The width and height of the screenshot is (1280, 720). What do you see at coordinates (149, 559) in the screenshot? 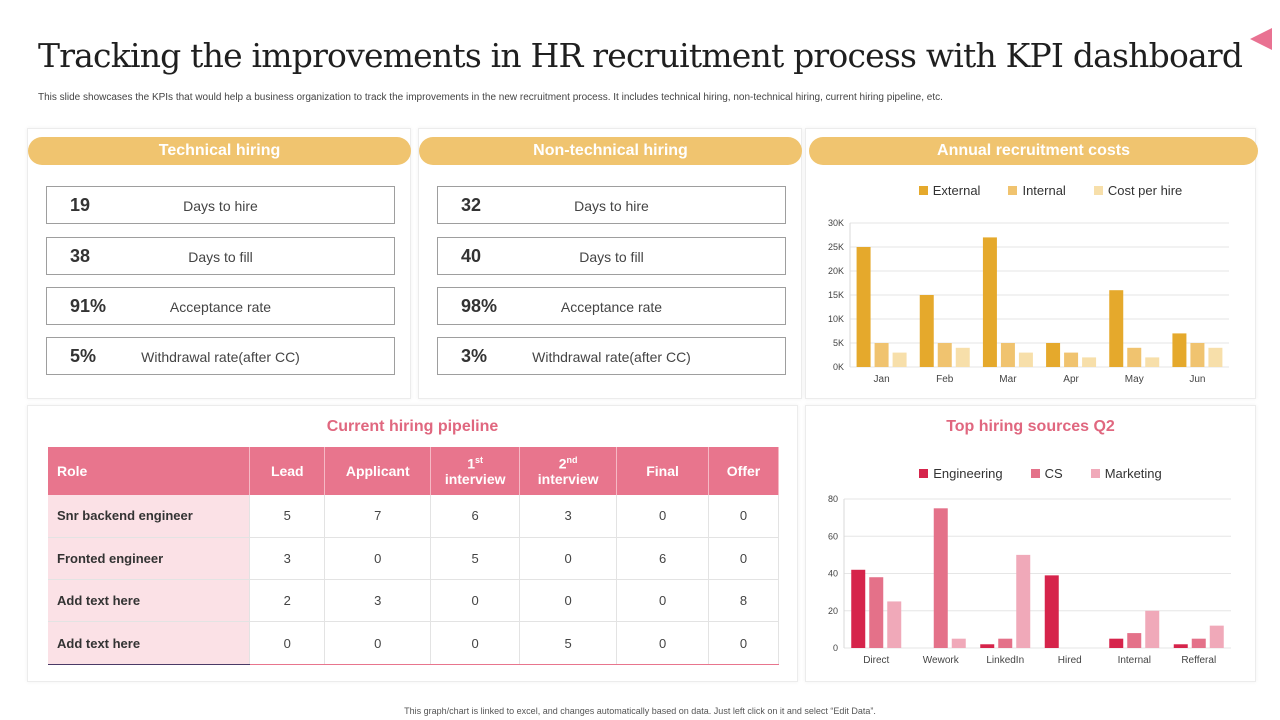
I see `cell-role: Fronted engineer` at bounding box center [149, 559].